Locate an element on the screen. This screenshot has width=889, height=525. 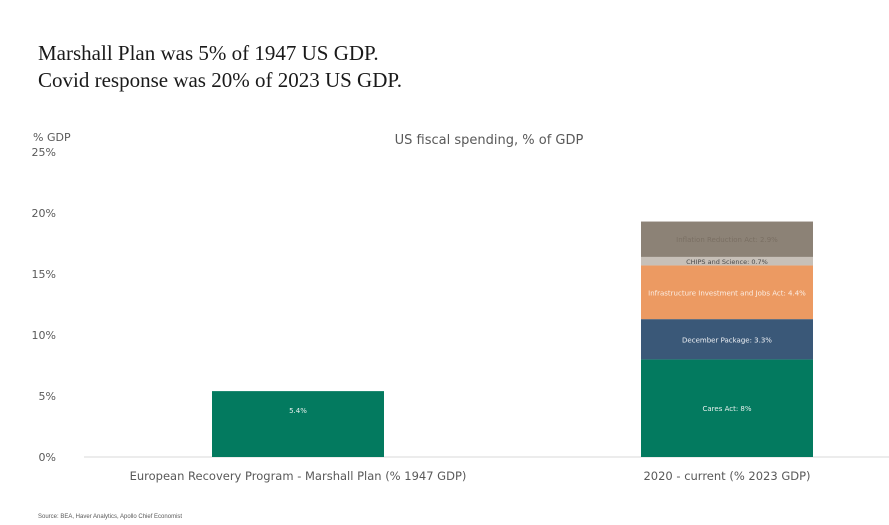
bar-segment-infrastructure-investment-and-jobs-act is located at coordinates (727, 292).